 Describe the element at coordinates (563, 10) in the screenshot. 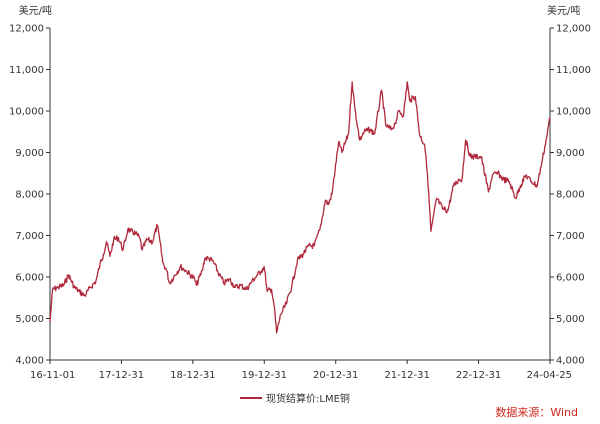

I see `y-unit-right: 美元/吨` at that location.